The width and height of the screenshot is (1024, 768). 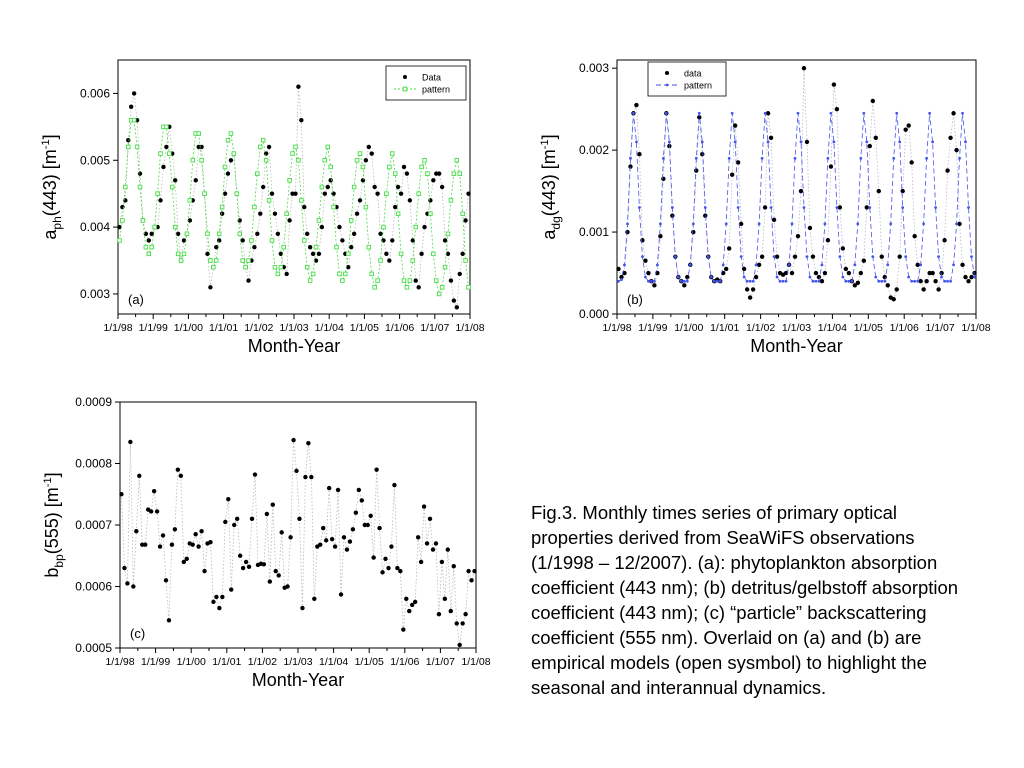 What do you see at coordinates (594, 150) in the screenshot?
I see `y-tick-label: 0.002` at bounding box center [594, 150].